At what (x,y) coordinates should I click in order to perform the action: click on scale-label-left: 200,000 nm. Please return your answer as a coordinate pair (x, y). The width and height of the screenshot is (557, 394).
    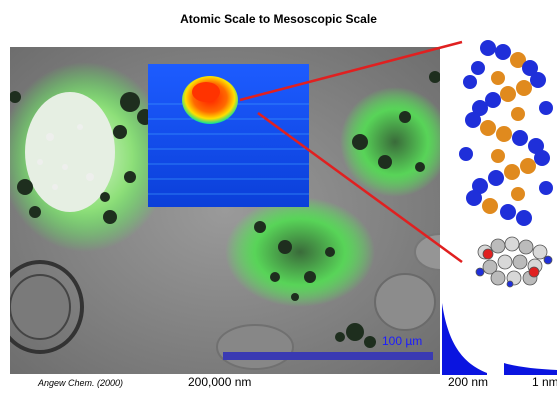
    Looking at the image, I should click on (220, 382).